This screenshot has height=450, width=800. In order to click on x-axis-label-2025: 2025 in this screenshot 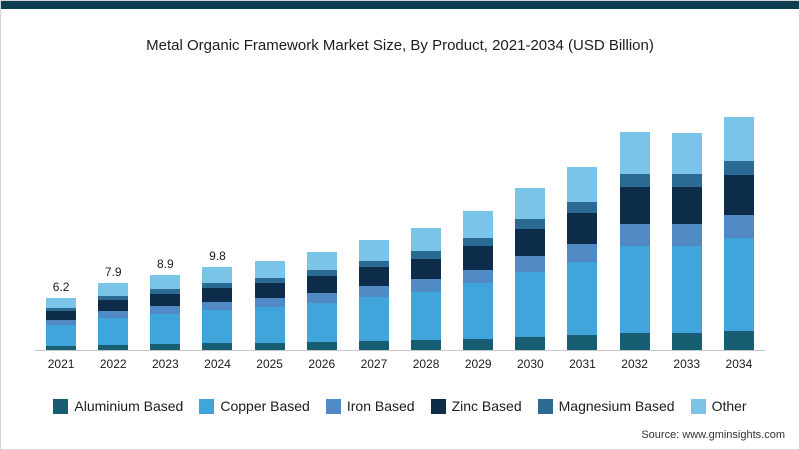, I will do `click(269, 364)`.